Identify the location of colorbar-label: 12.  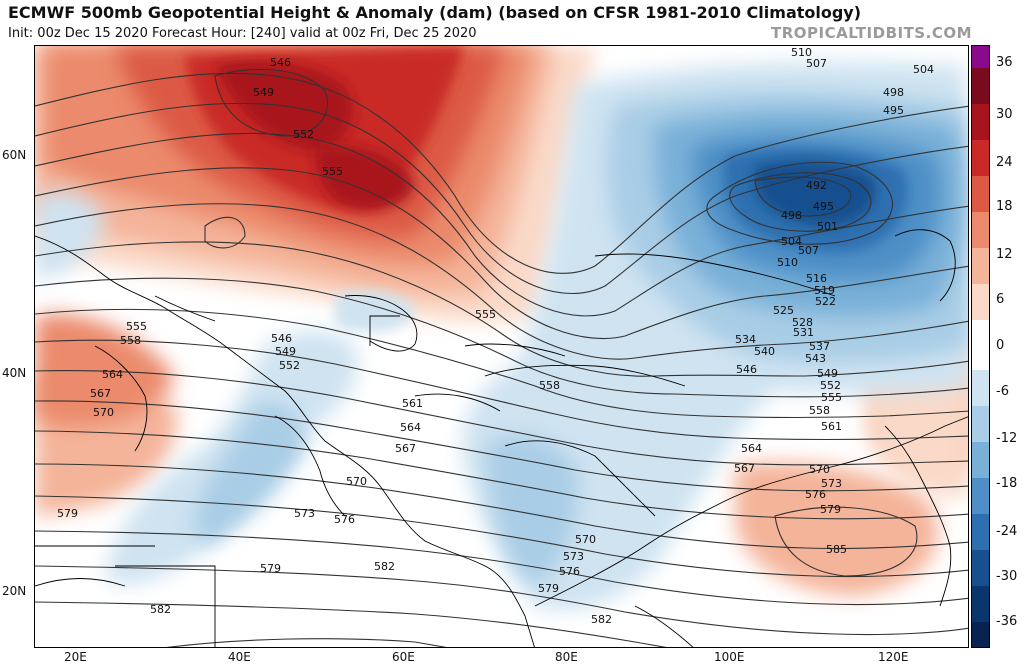
(1004, 254).